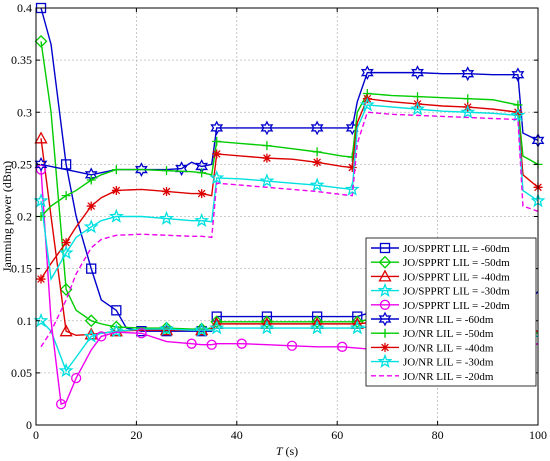  What do you see at coordinates (21, 60) in the screenshot?
I see `y-tick-label: 0.35` at bounding box center [21, 60].